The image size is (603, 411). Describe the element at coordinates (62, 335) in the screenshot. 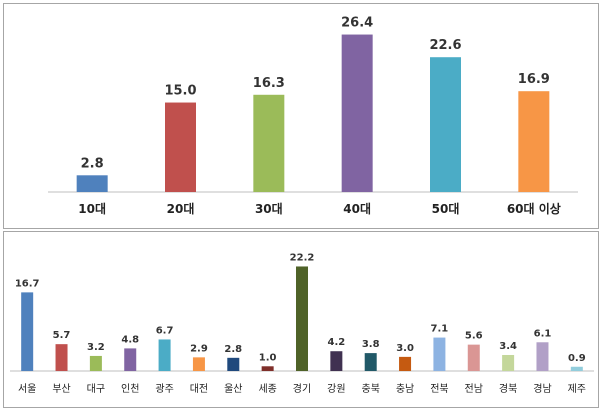

I see `data-label: 5.7` at that location.